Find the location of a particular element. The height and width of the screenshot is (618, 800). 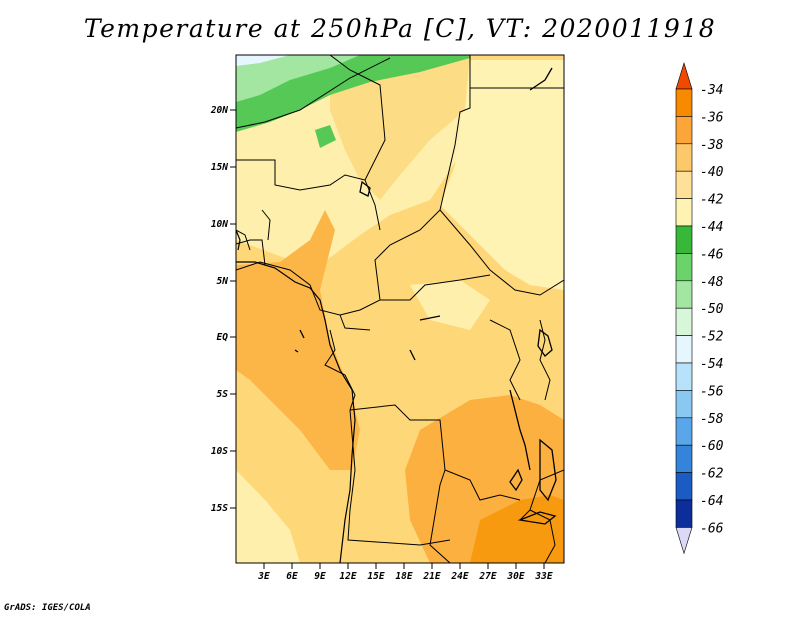

colorbar-label: -36 is located at coordinates (712, 117).